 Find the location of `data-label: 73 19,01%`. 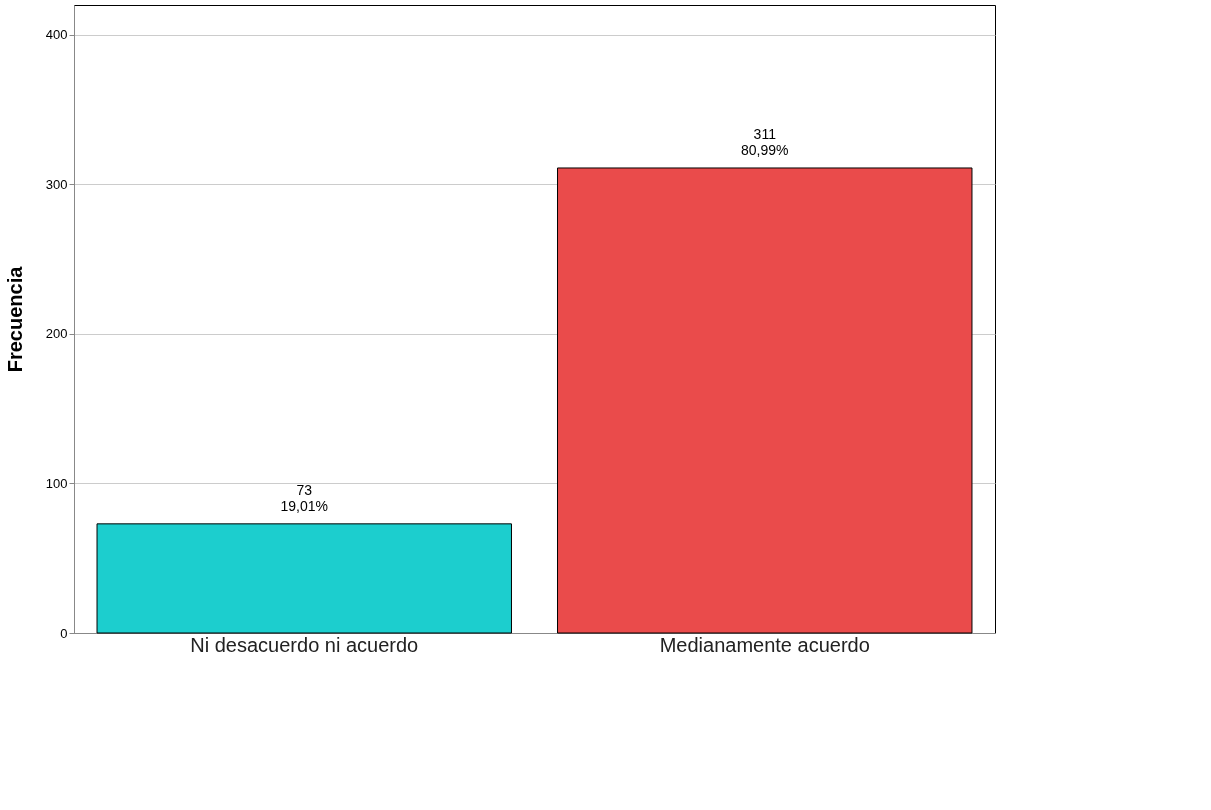

data-label: 73 19,01% is located at coordinates (304, 497).